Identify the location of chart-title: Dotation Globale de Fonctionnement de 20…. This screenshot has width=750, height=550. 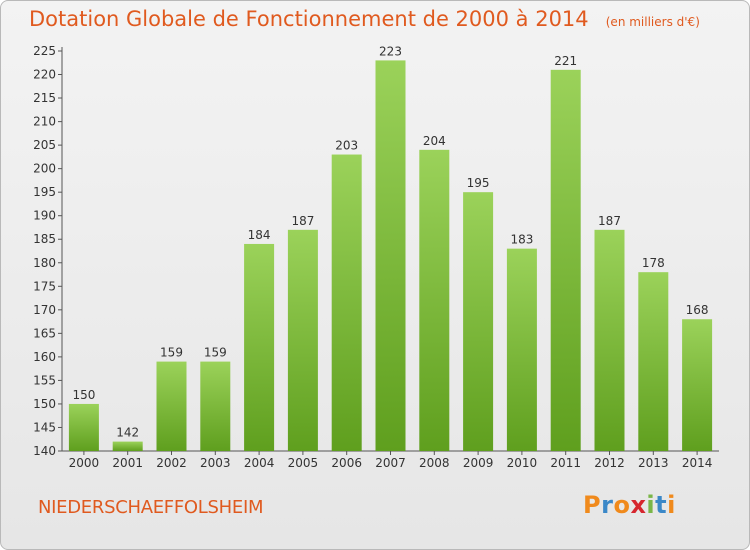
(309, 19).